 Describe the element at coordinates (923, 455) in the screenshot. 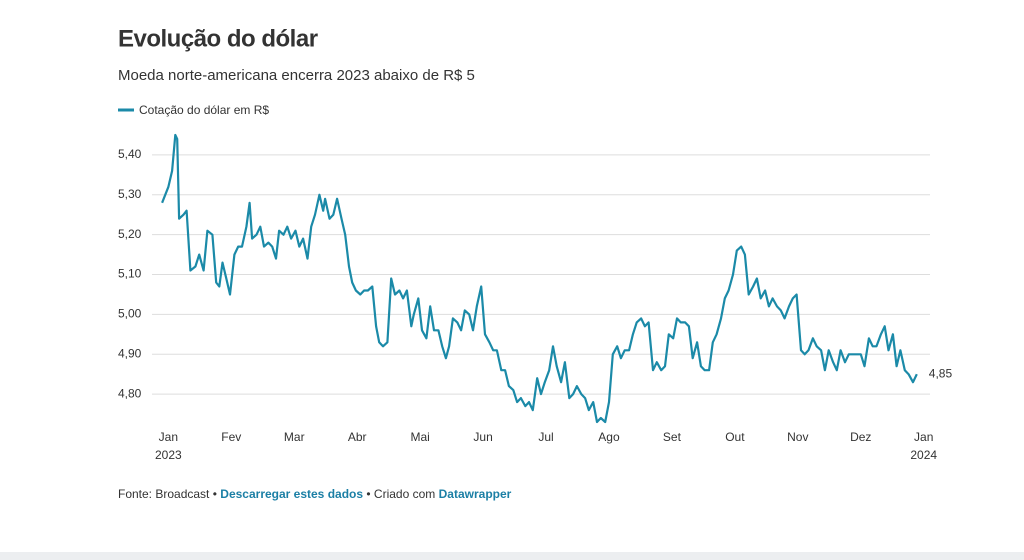

I see `x-year-label: 2024` at that location.